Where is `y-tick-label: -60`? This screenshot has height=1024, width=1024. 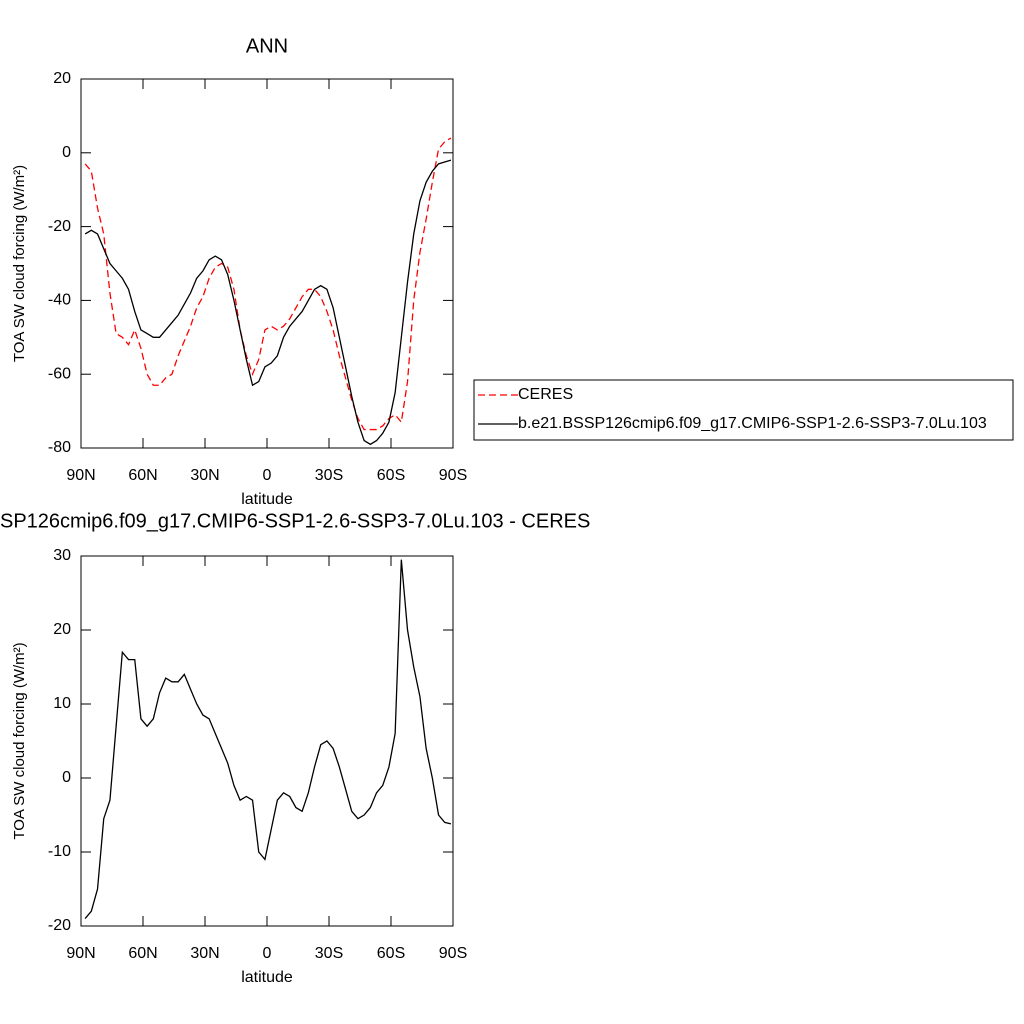 y-tick-label: -60 is located at coordinates (59, 373).